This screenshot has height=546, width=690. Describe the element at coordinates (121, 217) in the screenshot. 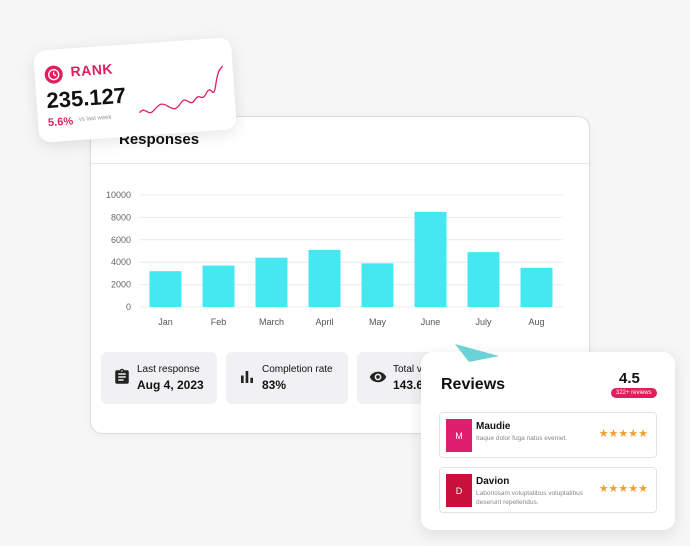

I see `y-tick-label: 8000` at that location.